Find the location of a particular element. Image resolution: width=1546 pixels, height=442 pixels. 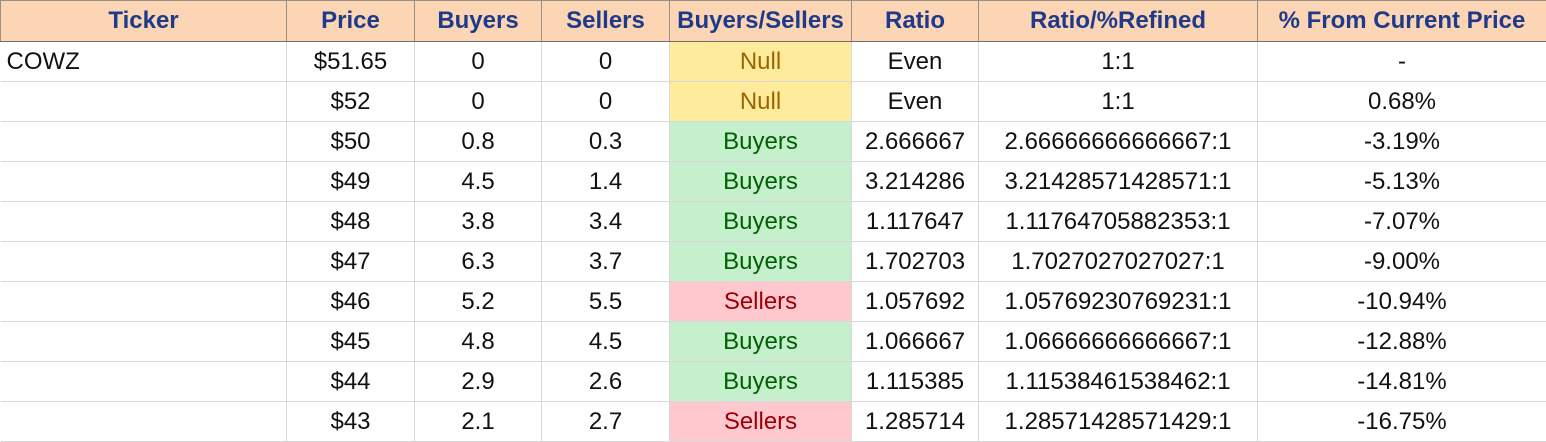

header-sellers: Sellers is located at coordinates (605, 21).